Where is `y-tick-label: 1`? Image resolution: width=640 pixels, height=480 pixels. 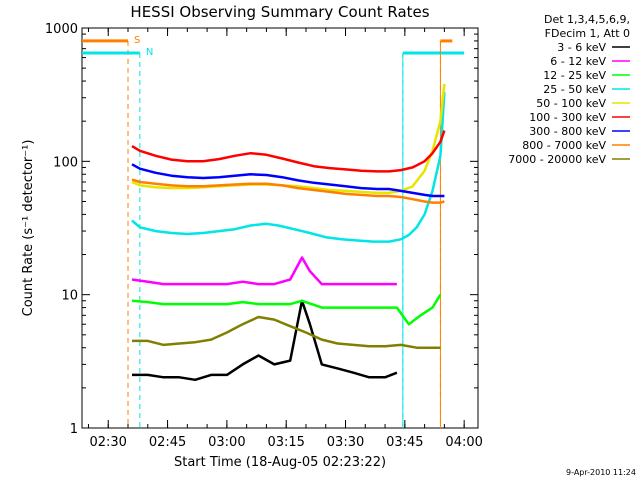
y-tick-label: 1 is located at coordinates (74, 429).